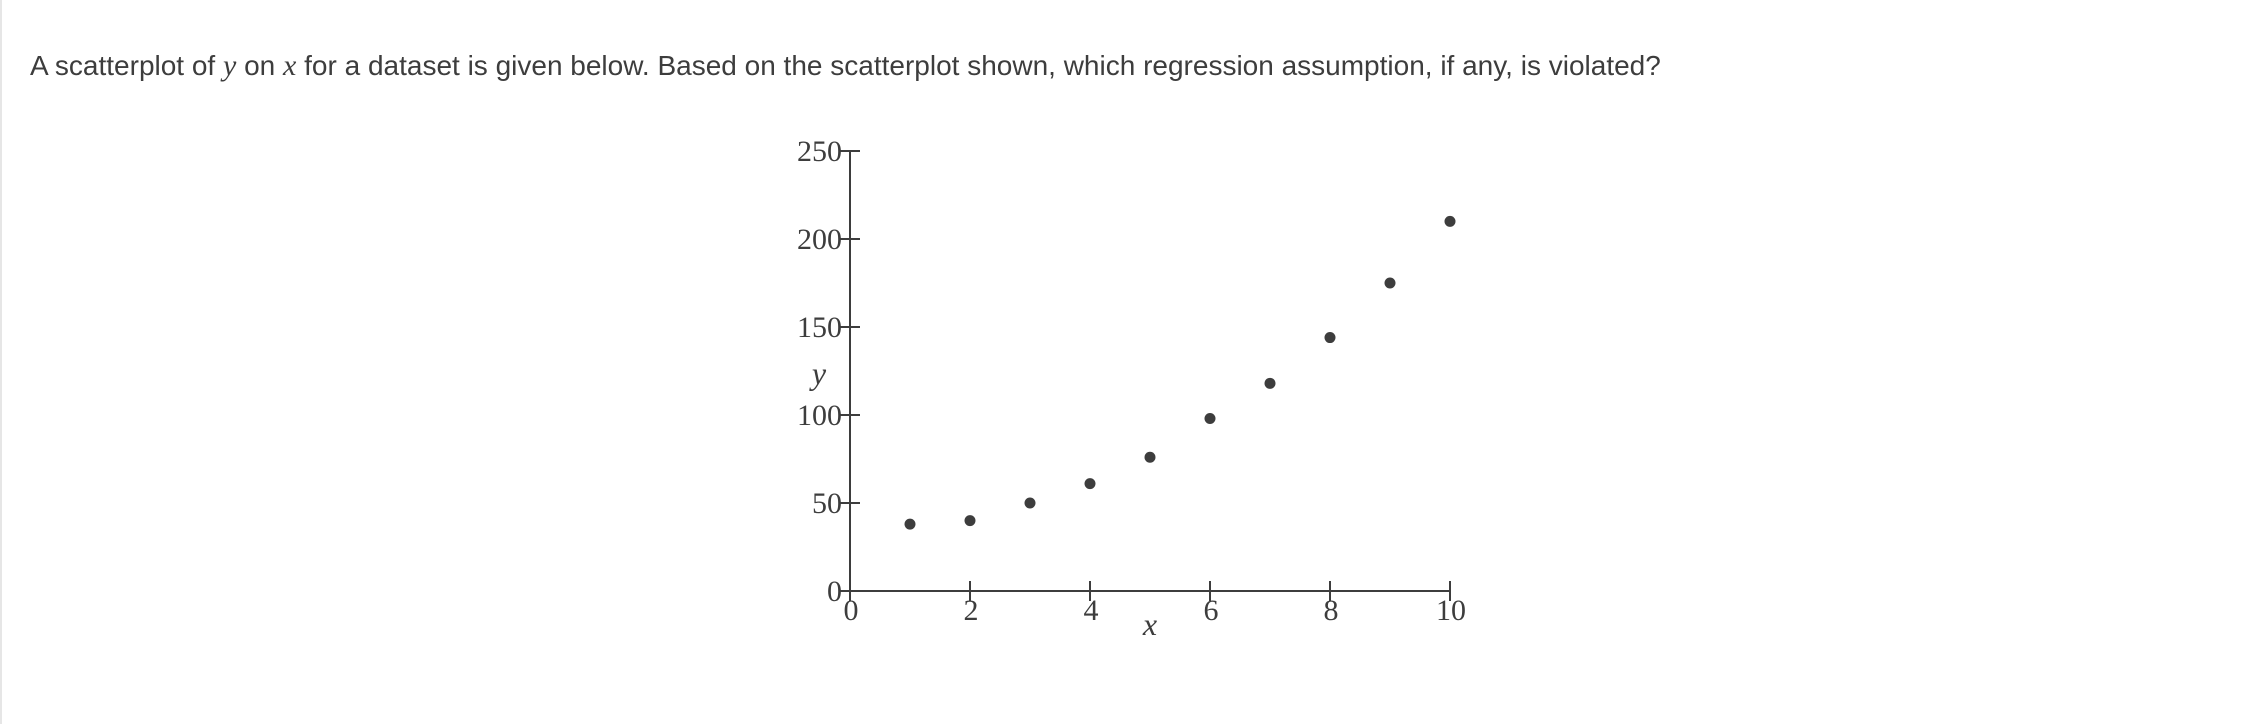 The width and height of the screenshot is (2259, 724). Describe the element at coordinates (260, 65) in the screenshot. I see `question-part-2: on` at that location.